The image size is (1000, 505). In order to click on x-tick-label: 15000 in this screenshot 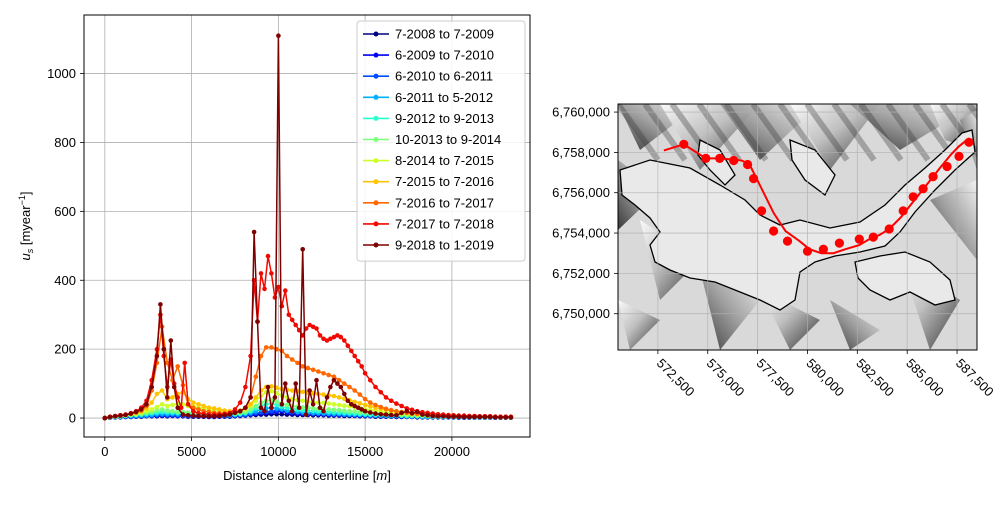, I will do `click(365, 451)`.